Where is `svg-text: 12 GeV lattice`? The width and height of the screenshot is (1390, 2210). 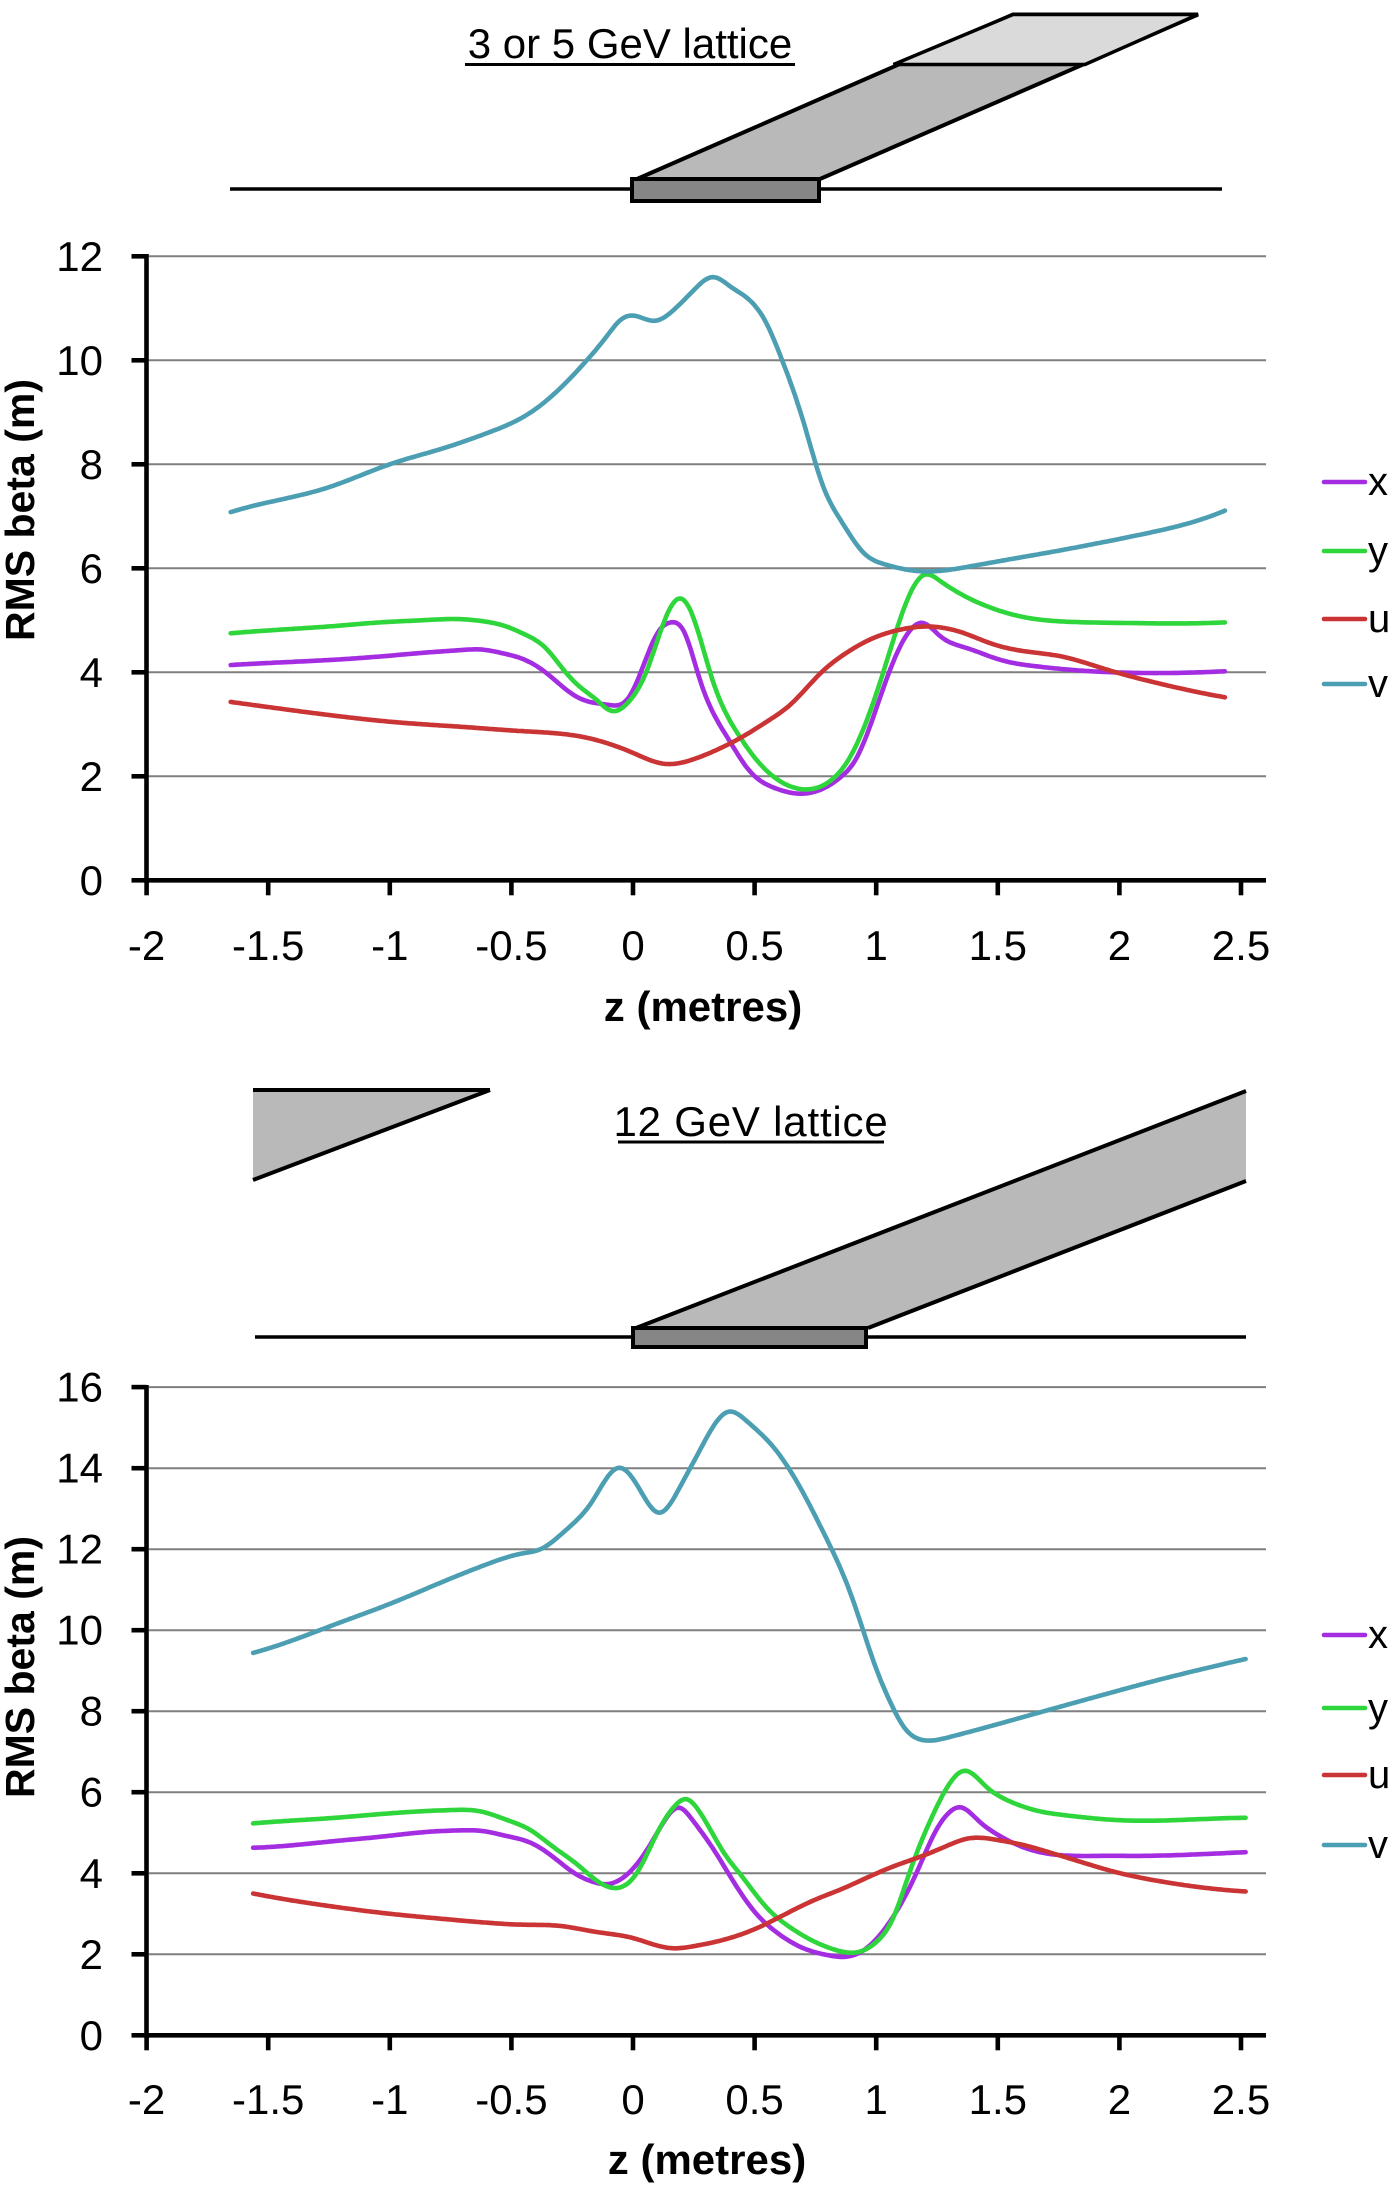 svg-text: 12 GeV lattice is located at coordinates (750, 1121).